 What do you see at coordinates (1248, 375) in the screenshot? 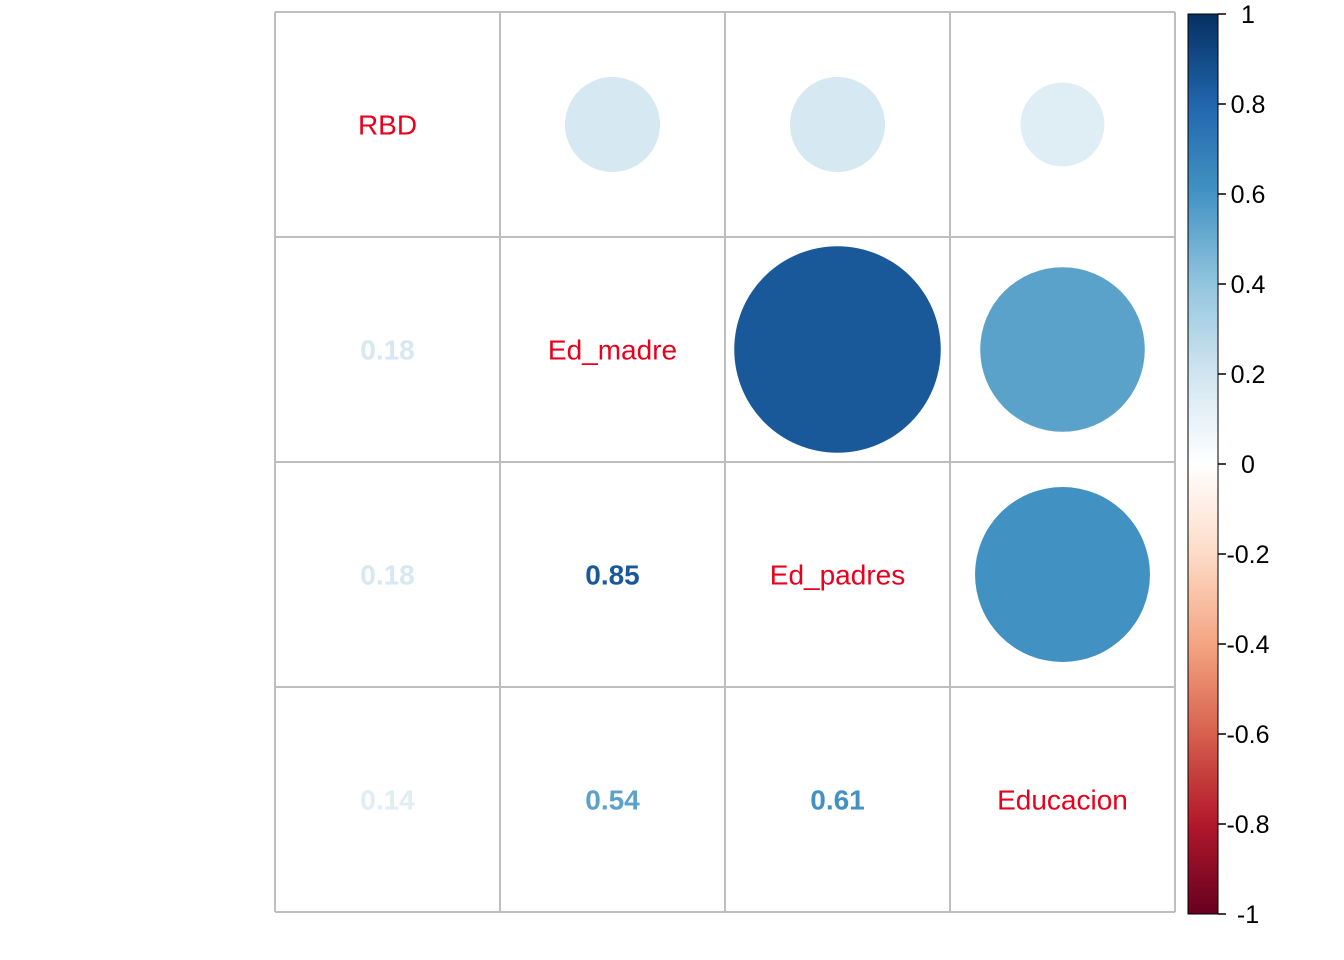
I see `colorbar-tick-label: 0.2` at bounding box center [1248, 375].